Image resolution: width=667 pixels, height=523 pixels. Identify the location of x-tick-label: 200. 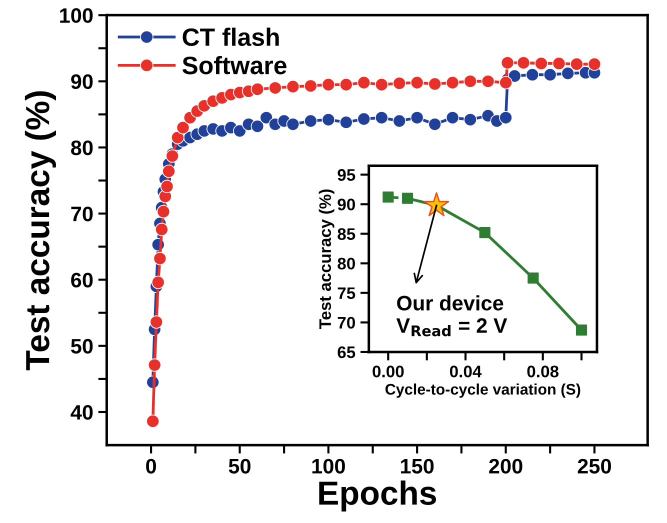
(505, 466).